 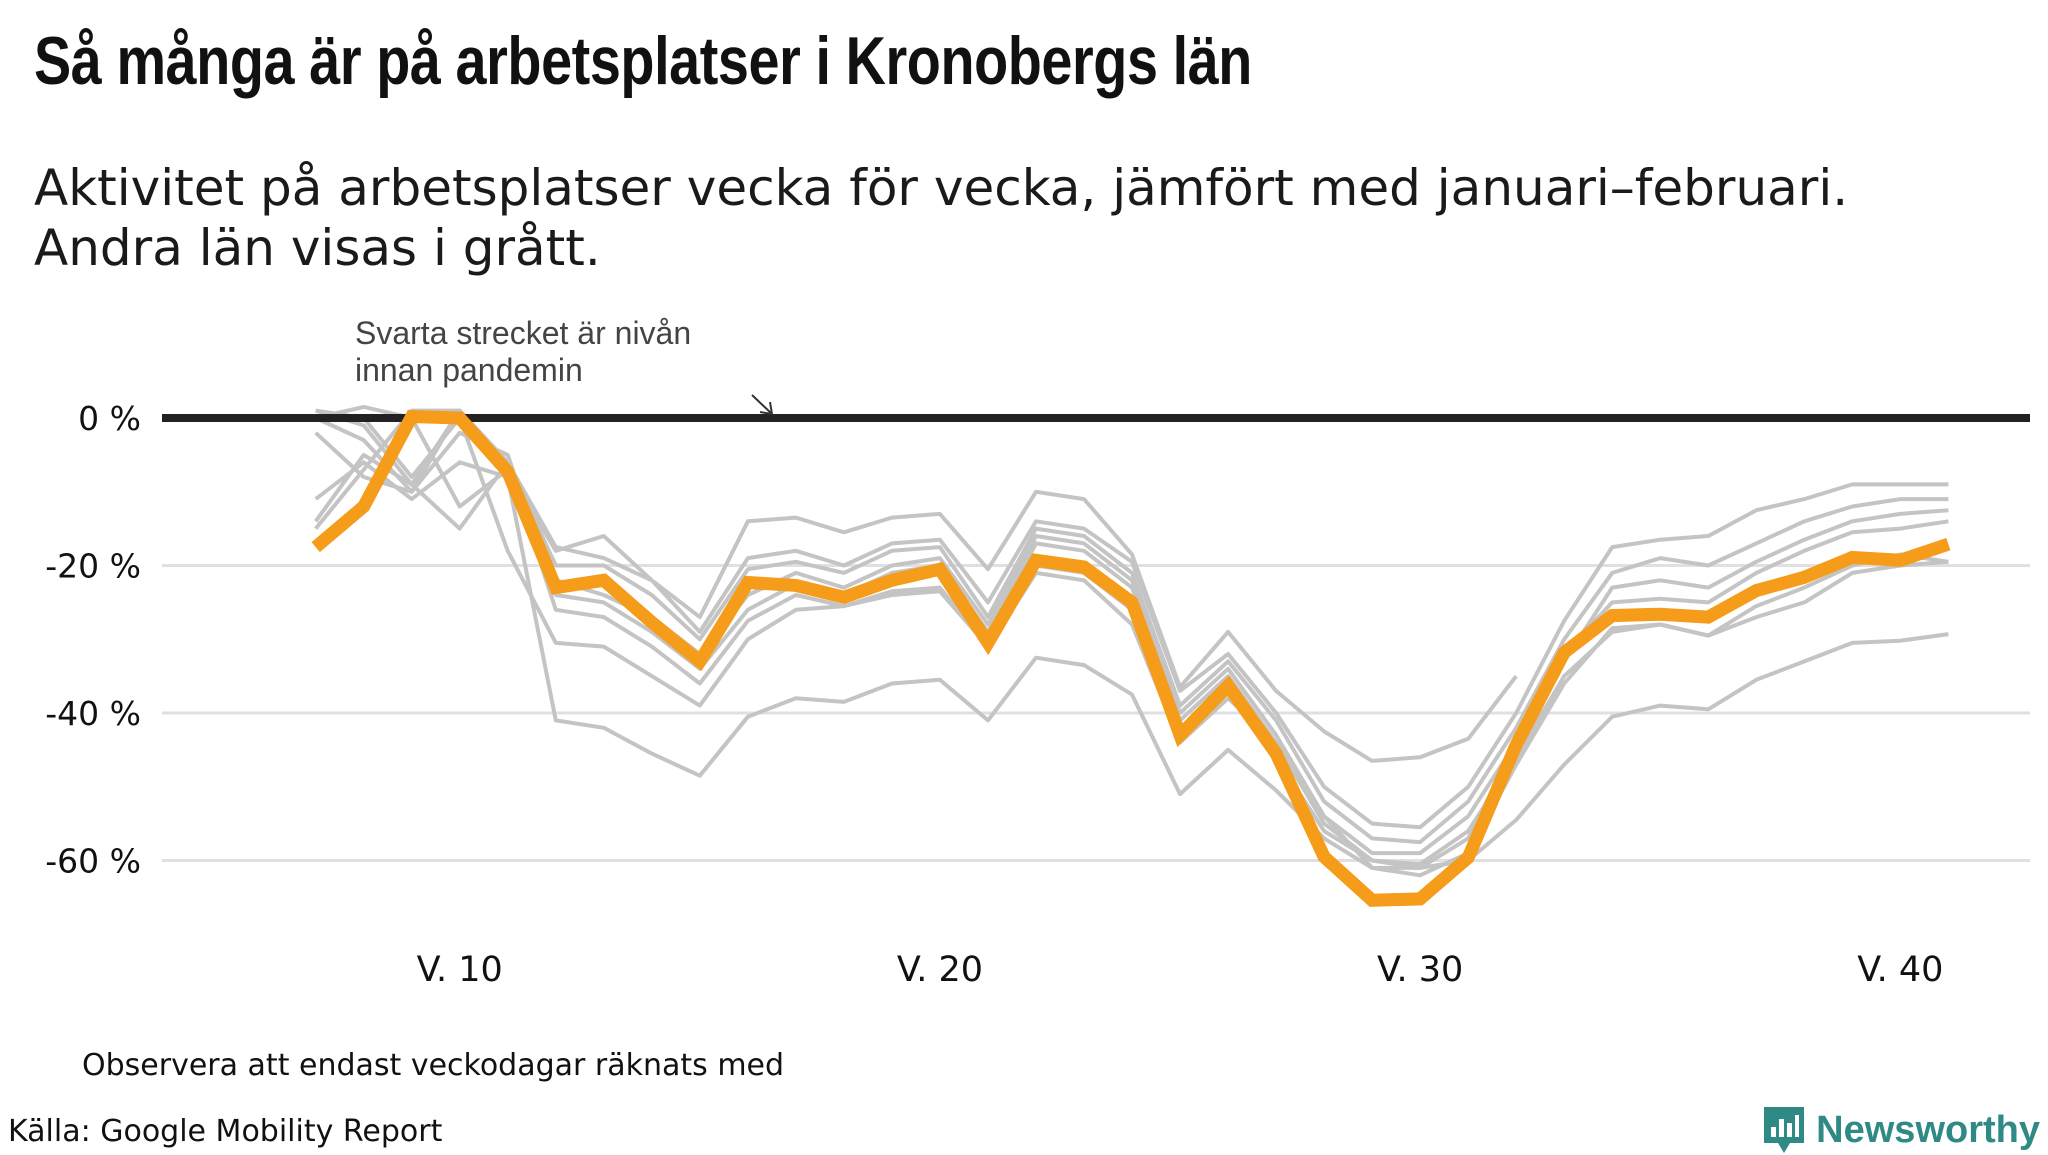 I want to click on y-tick-label: 0 %, so click(x=109, y=418).